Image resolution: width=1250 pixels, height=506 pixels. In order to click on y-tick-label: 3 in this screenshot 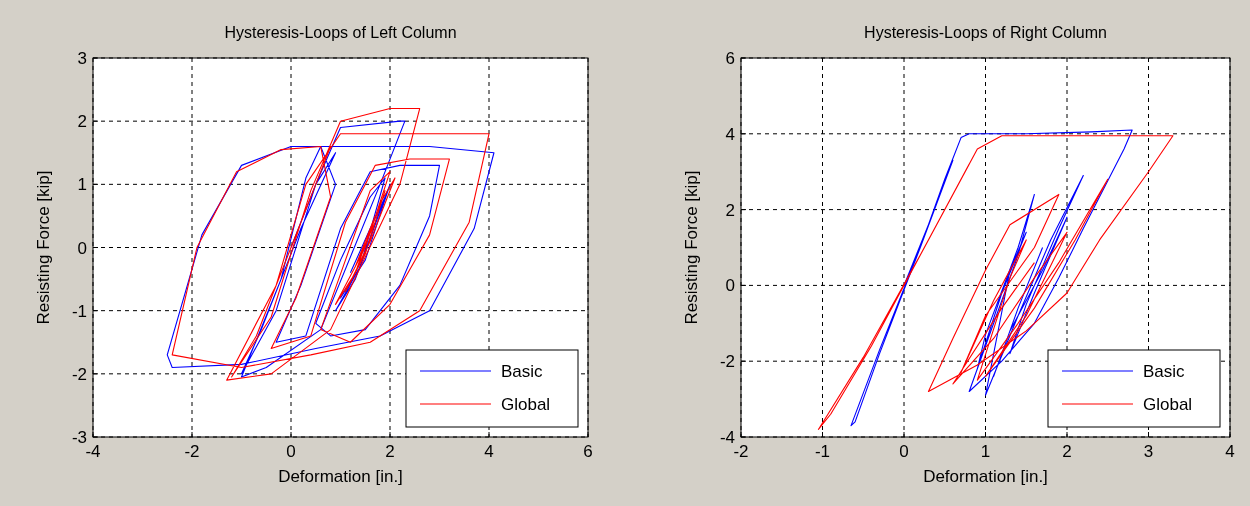, I will do `click(82, 58)`.